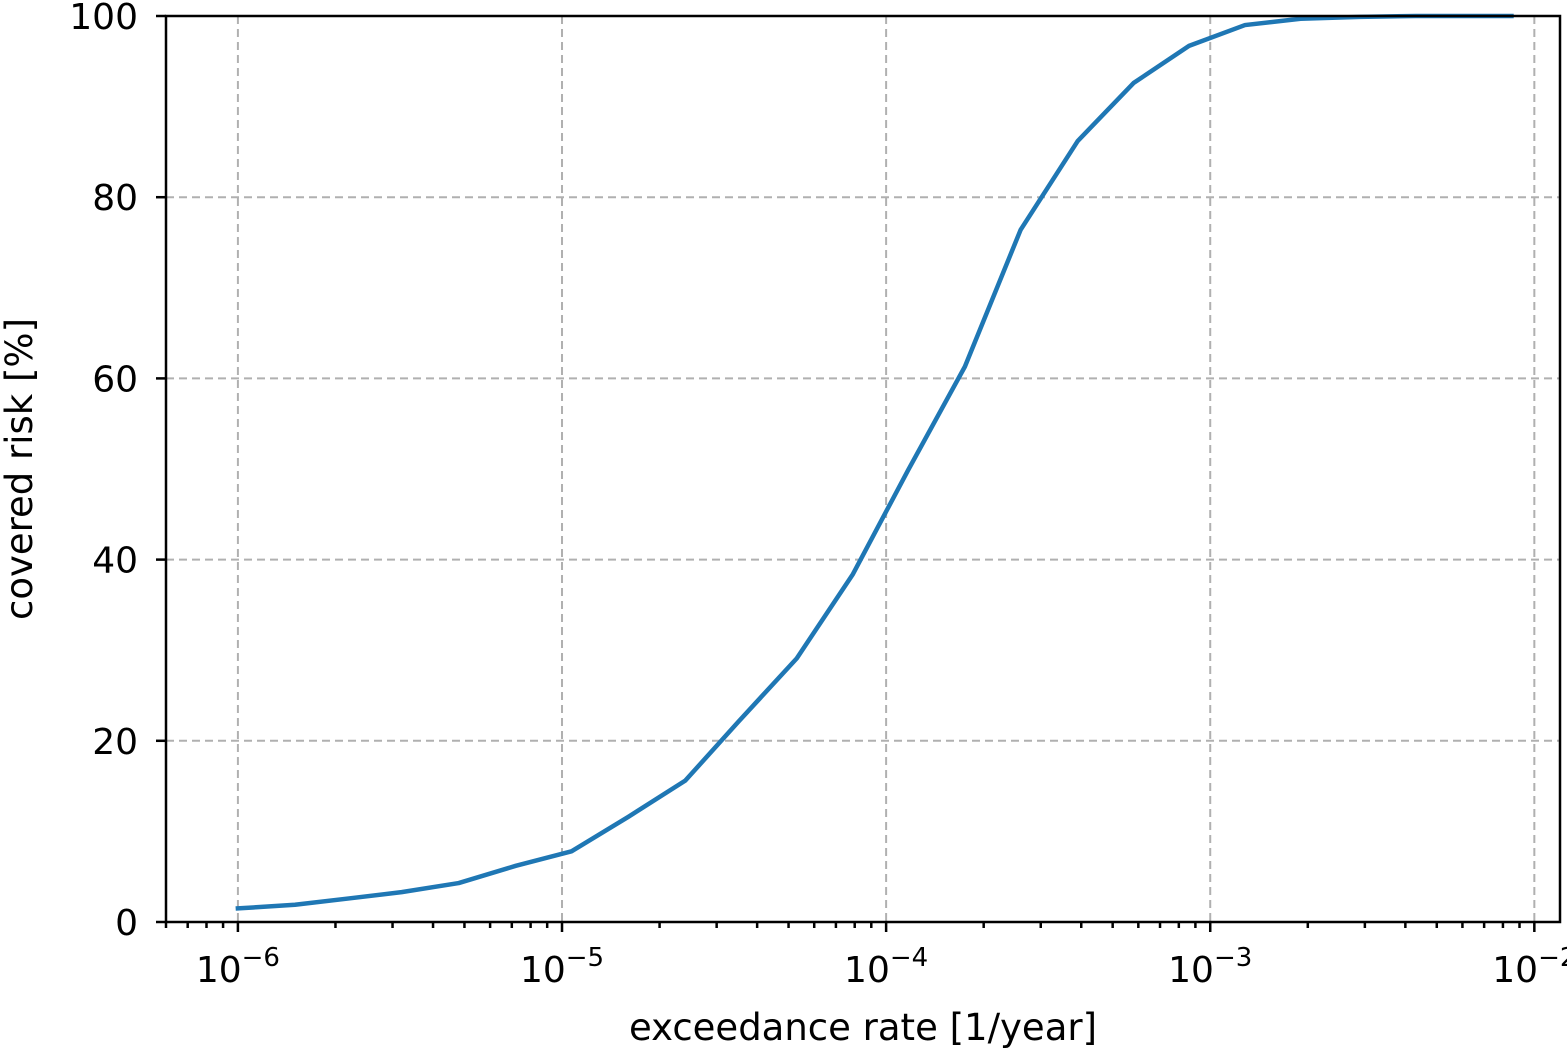 Image resolution: width=1567 pixels, height=1049 pixels. I want to click on y-axis-label: covered risk [%], so click(20, 469).